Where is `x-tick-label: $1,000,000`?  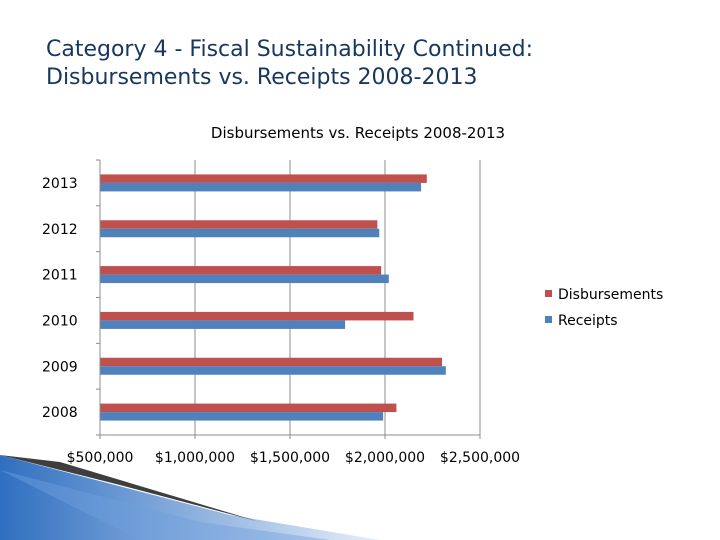 x-tick-label: $1,000,000 is located at coordinates (195, 458).